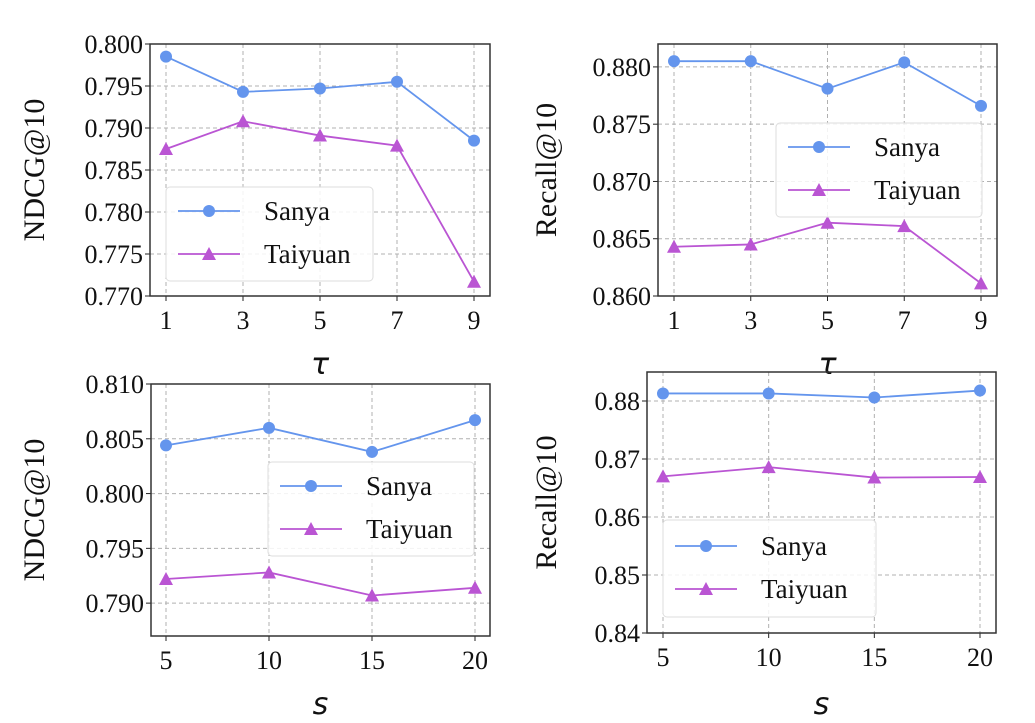 The width and height of the screenshot is (1035, 723). What do you see at coordinates (622, 124) in the screenshot?
I see `y-tick-label: 0.875` at bounding box center [622, 124].